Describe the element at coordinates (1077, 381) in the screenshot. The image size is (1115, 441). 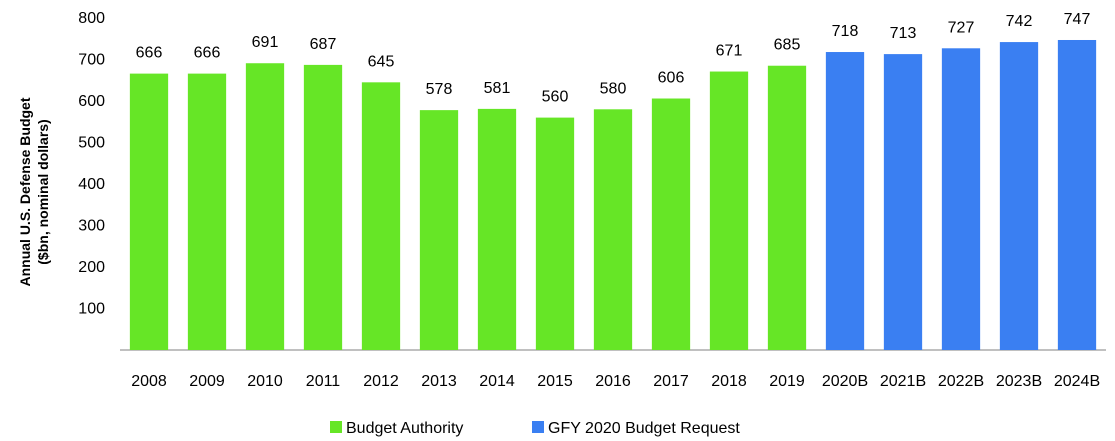
I see `x-tick-label: 2024B` at that location.